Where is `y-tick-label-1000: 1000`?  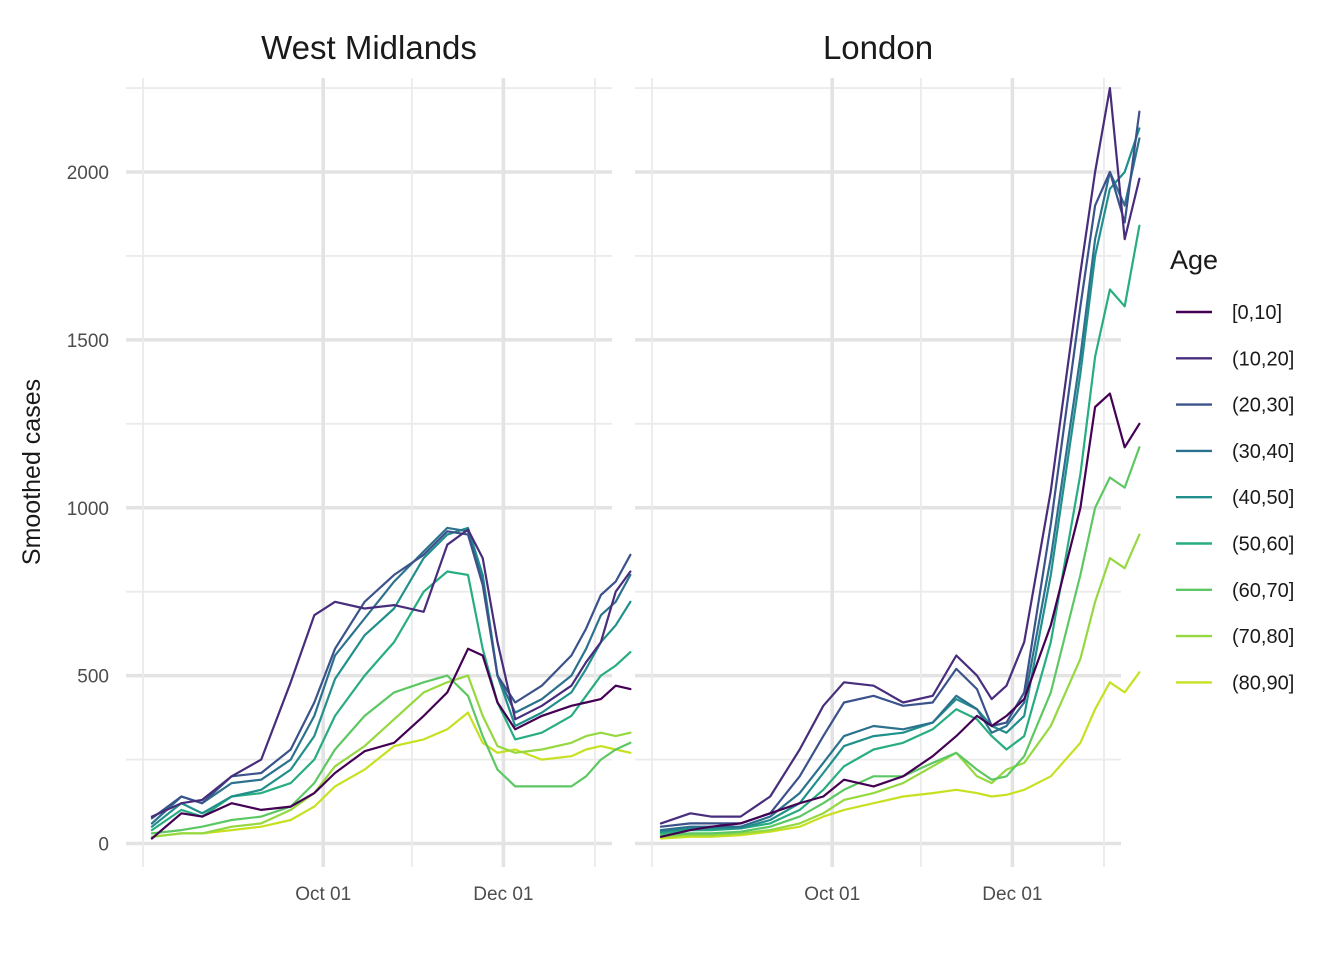
y-tick-label-1000: 1000 is located at coordinates (88, 509).